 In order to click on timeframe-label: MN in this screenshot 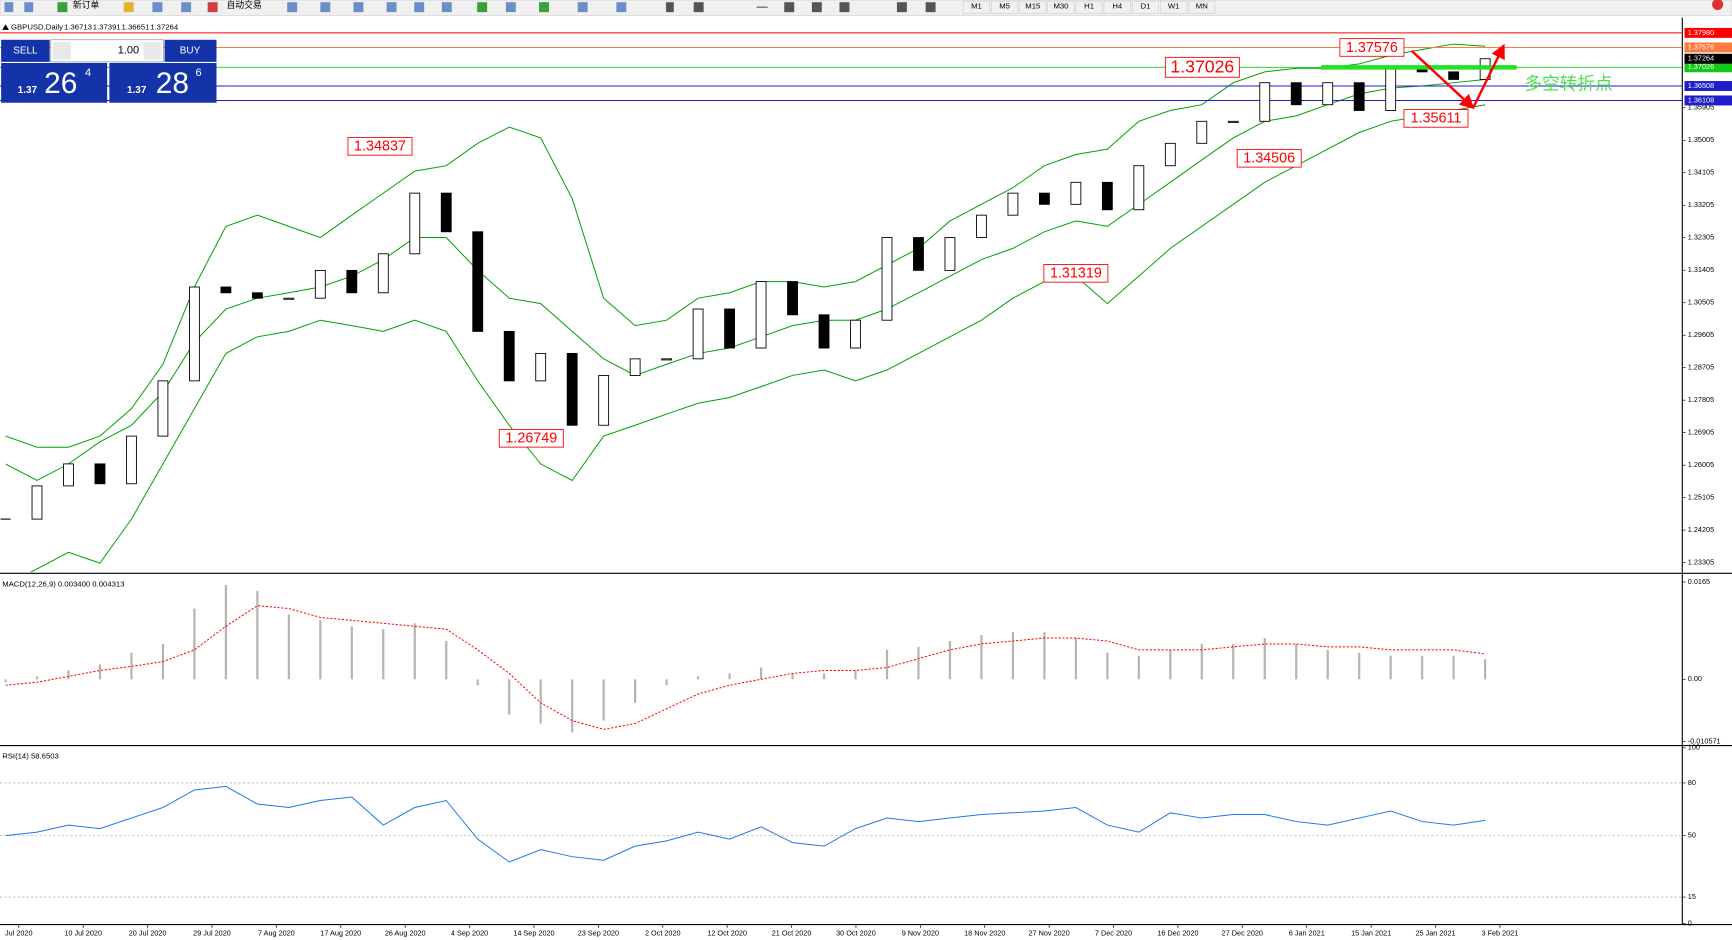, I will do `click(1202, 6)`.